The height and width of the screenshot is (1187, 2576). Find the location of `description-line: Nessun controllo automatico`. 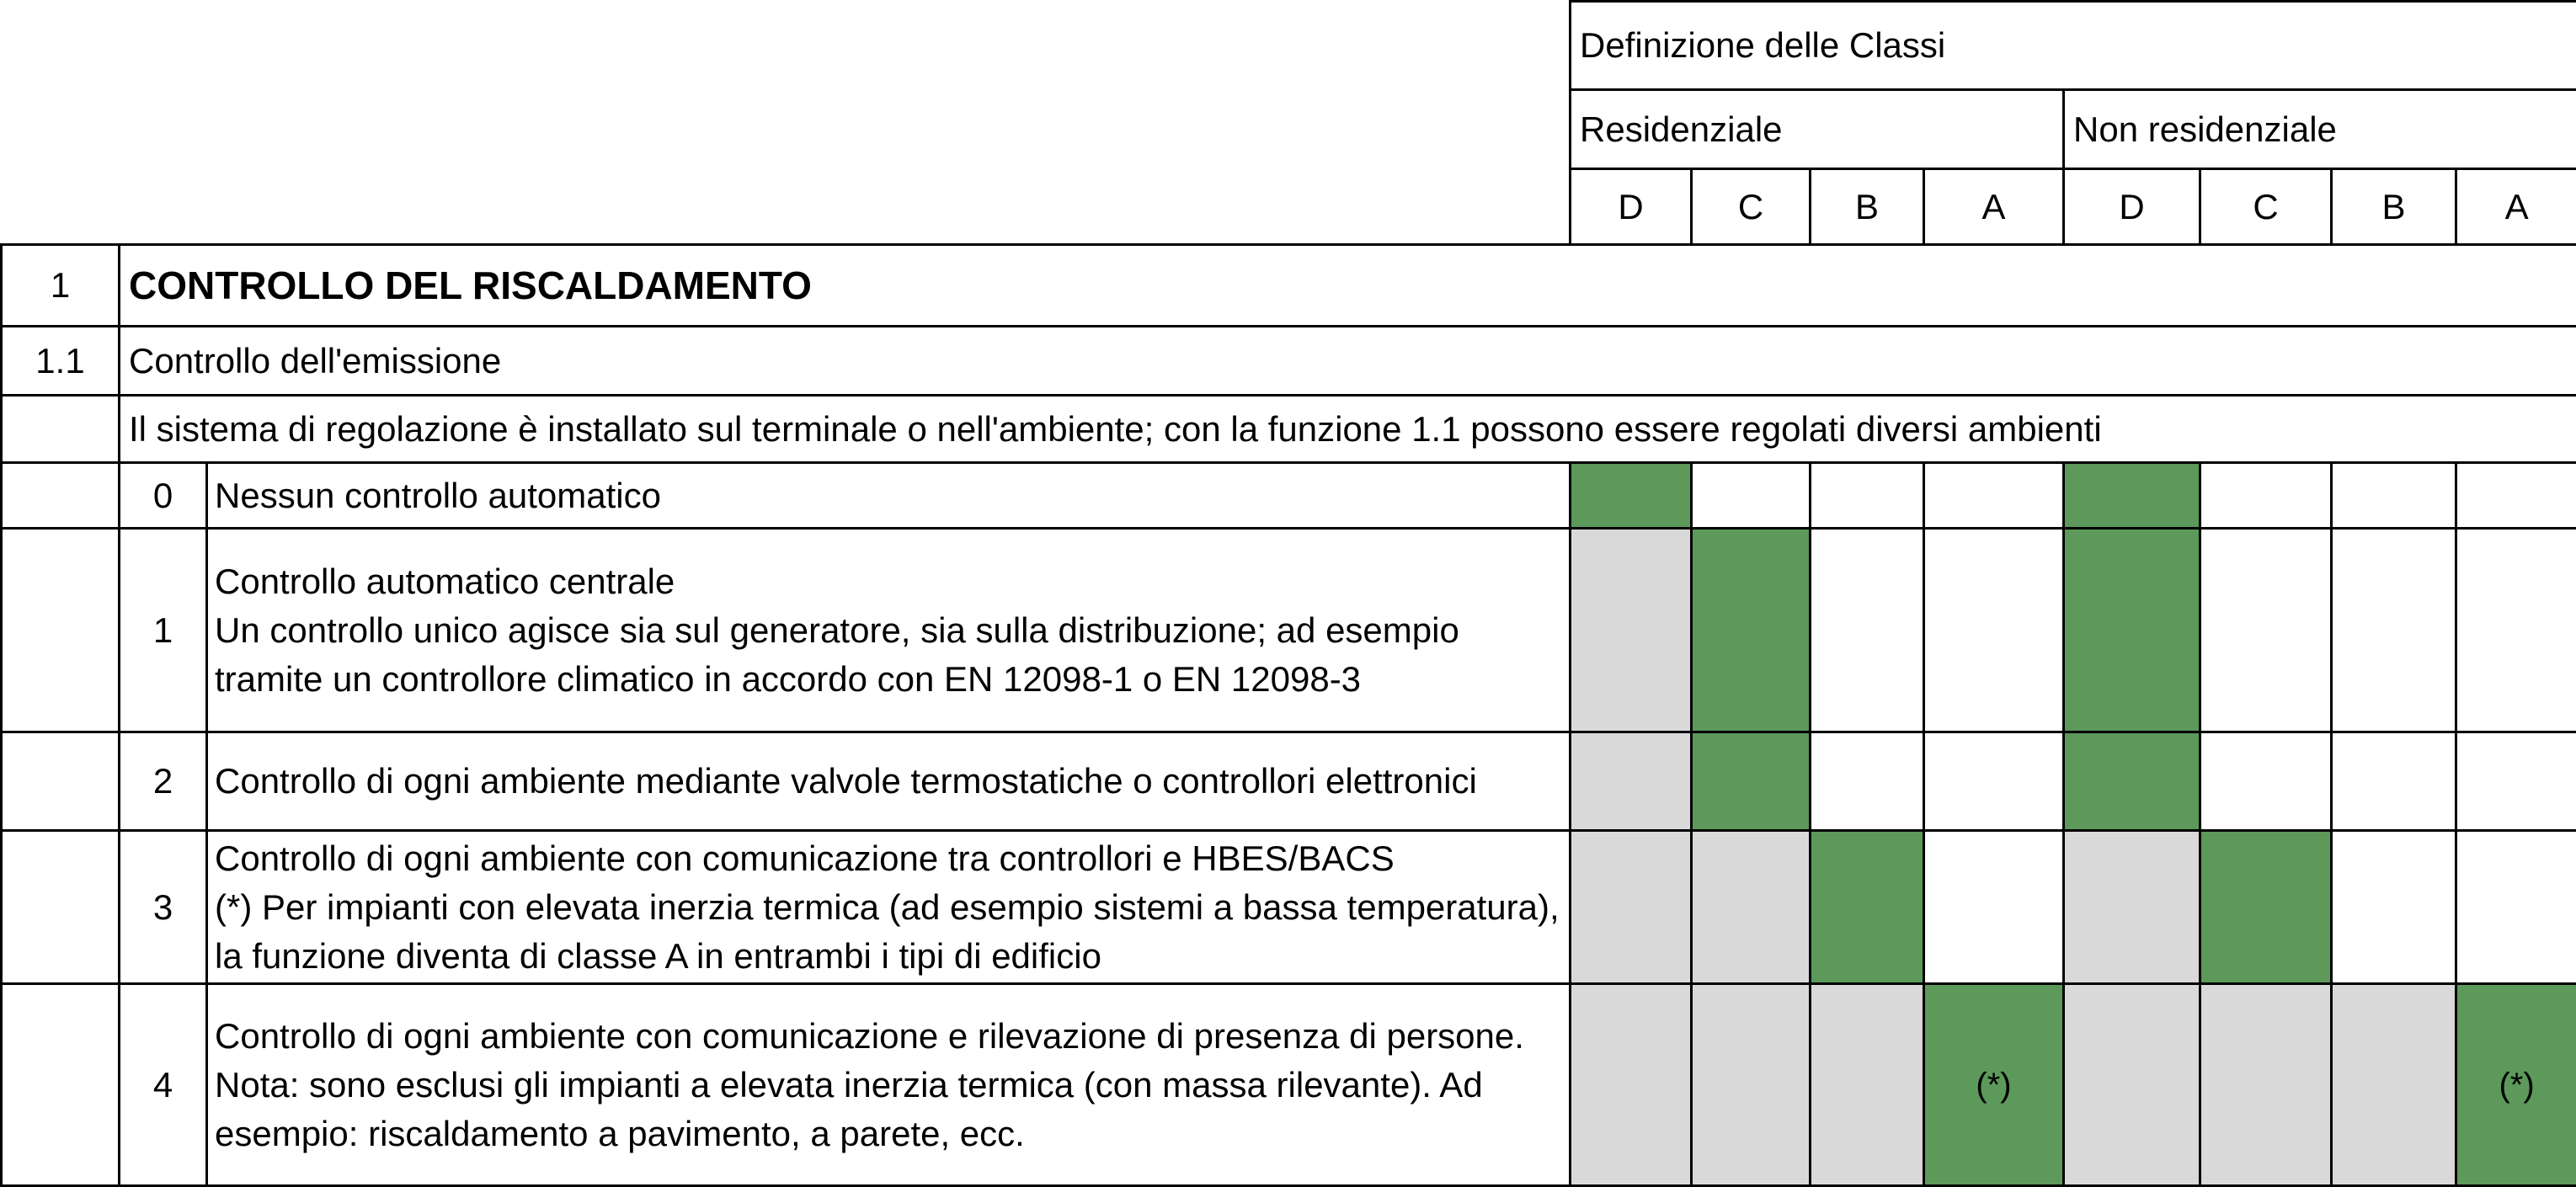

description-line: Nessun controllo automatico is located at coordinates (888, 495).